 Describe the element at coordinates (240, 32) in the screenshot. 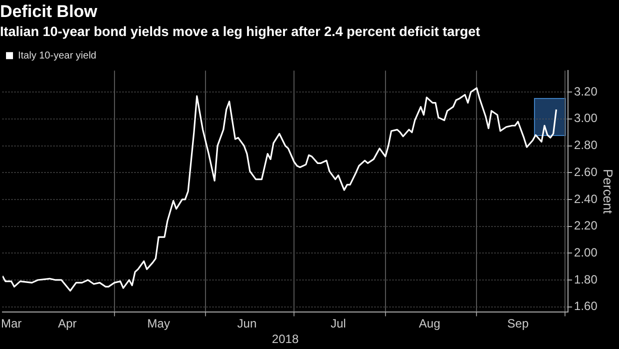

I see `chart-subtitle: Italian 10-year bond yields move a leg higher after 2.4 percent deficit target` at that location.